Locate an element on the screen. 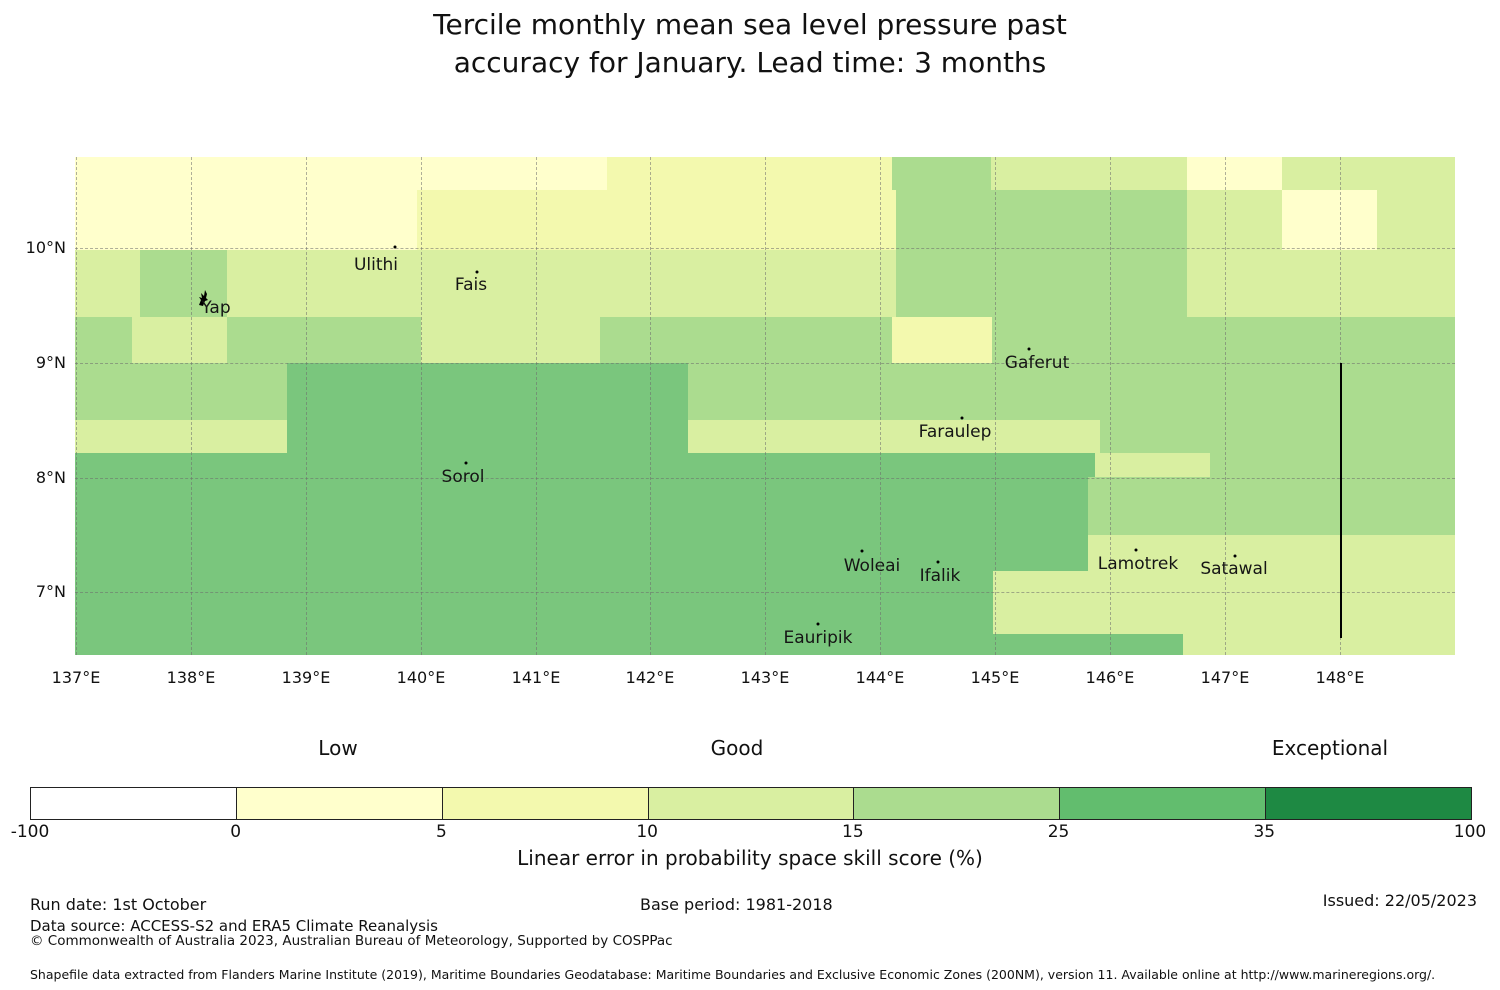  x-tick-label: 148°E is located at coordinates (1340, 677).